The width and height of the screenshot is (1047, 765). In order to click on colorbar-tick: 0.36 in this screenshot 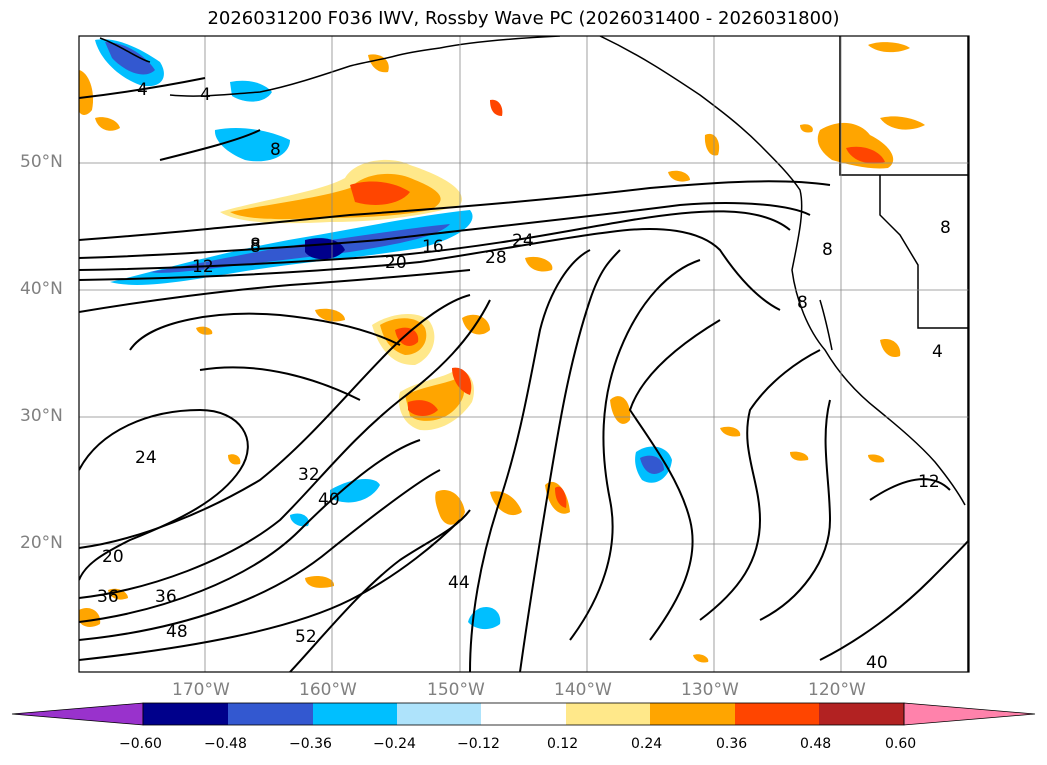, I will do `click(732, 744)`.